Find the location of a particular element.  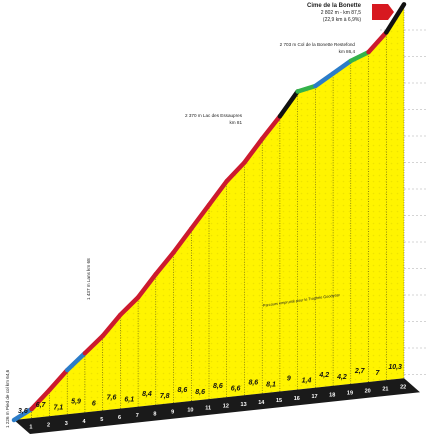

km-marker: 9 is located at coordinates (172, 412).